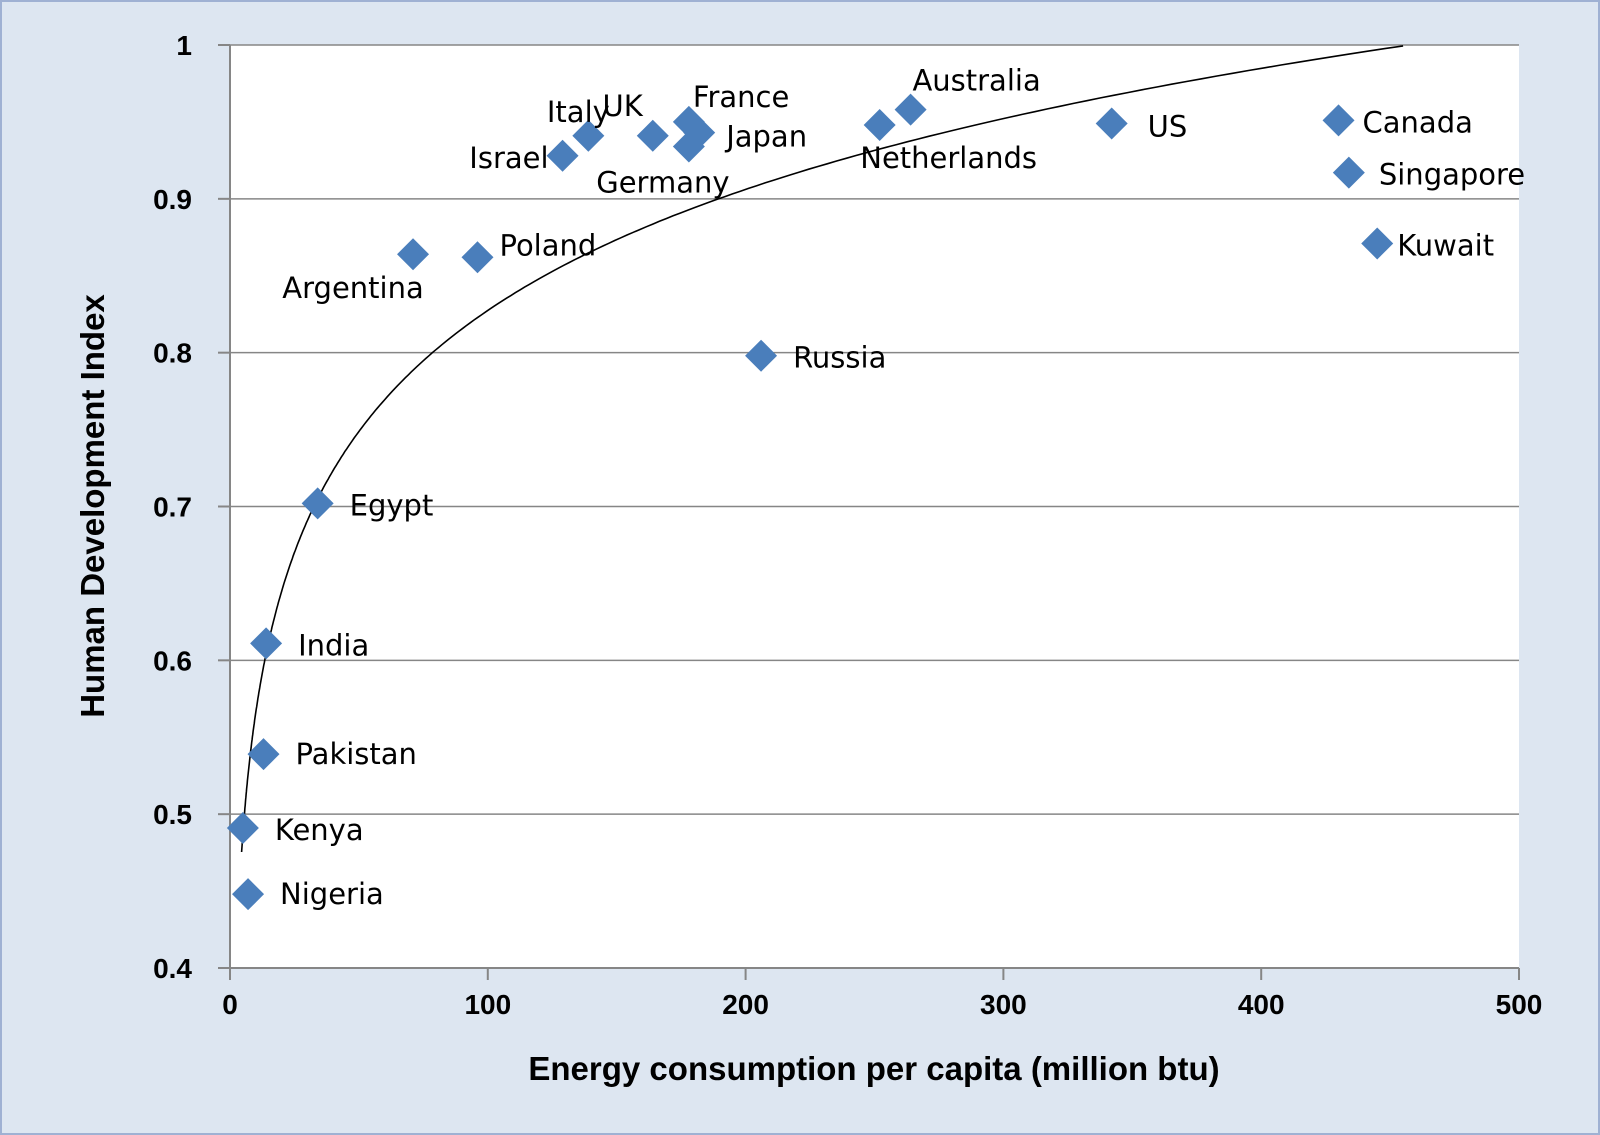 This screenshot has width=1600, height=1135. What do you see at coordinates (92, 506) in the screenshot?
I see `y-axis-title: Human Development Index` at bounding box center [92, 506].